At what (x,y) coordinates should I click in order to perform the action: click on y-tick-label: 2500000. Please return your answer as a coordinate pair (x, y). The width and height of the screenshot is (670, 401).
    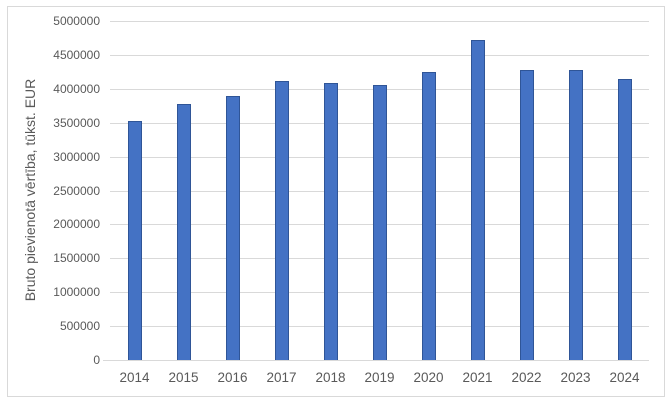
    Looking at the image, I should click on (76, 191).